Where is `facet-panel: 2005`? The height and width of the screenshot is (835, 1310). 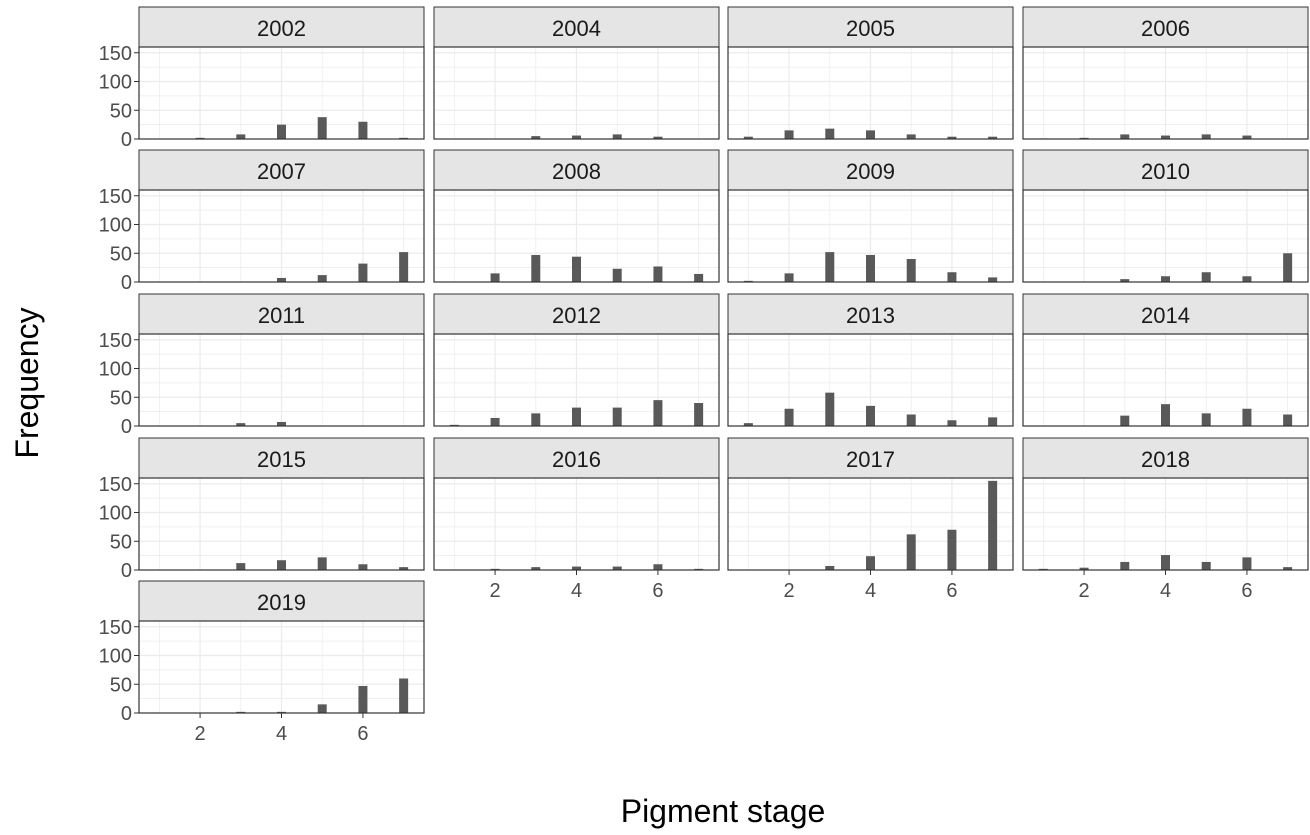 facet-panel: 2005 is located at coordinates (870, 73).